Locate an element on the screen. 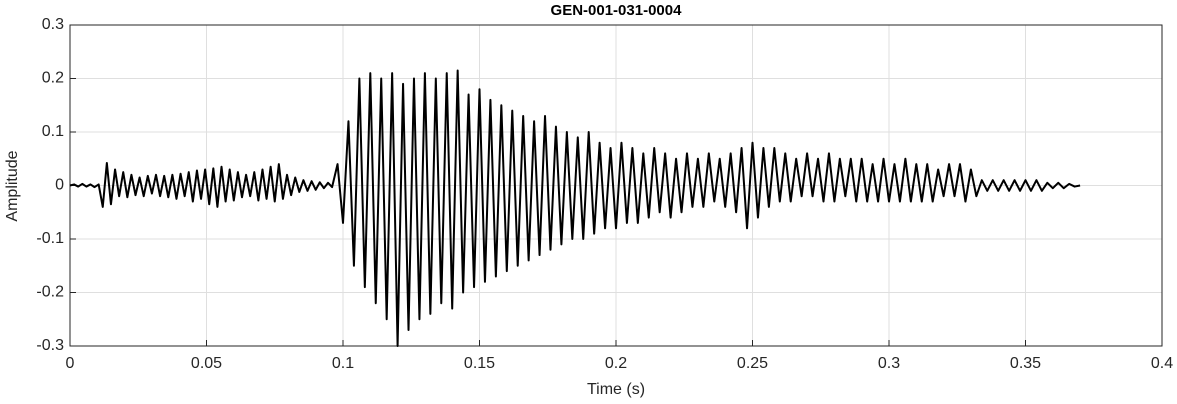 Image resolution: width=1177 pixels, height=404 pixels. y-tick-label: -0.2 is located at coordinates (50, 292).